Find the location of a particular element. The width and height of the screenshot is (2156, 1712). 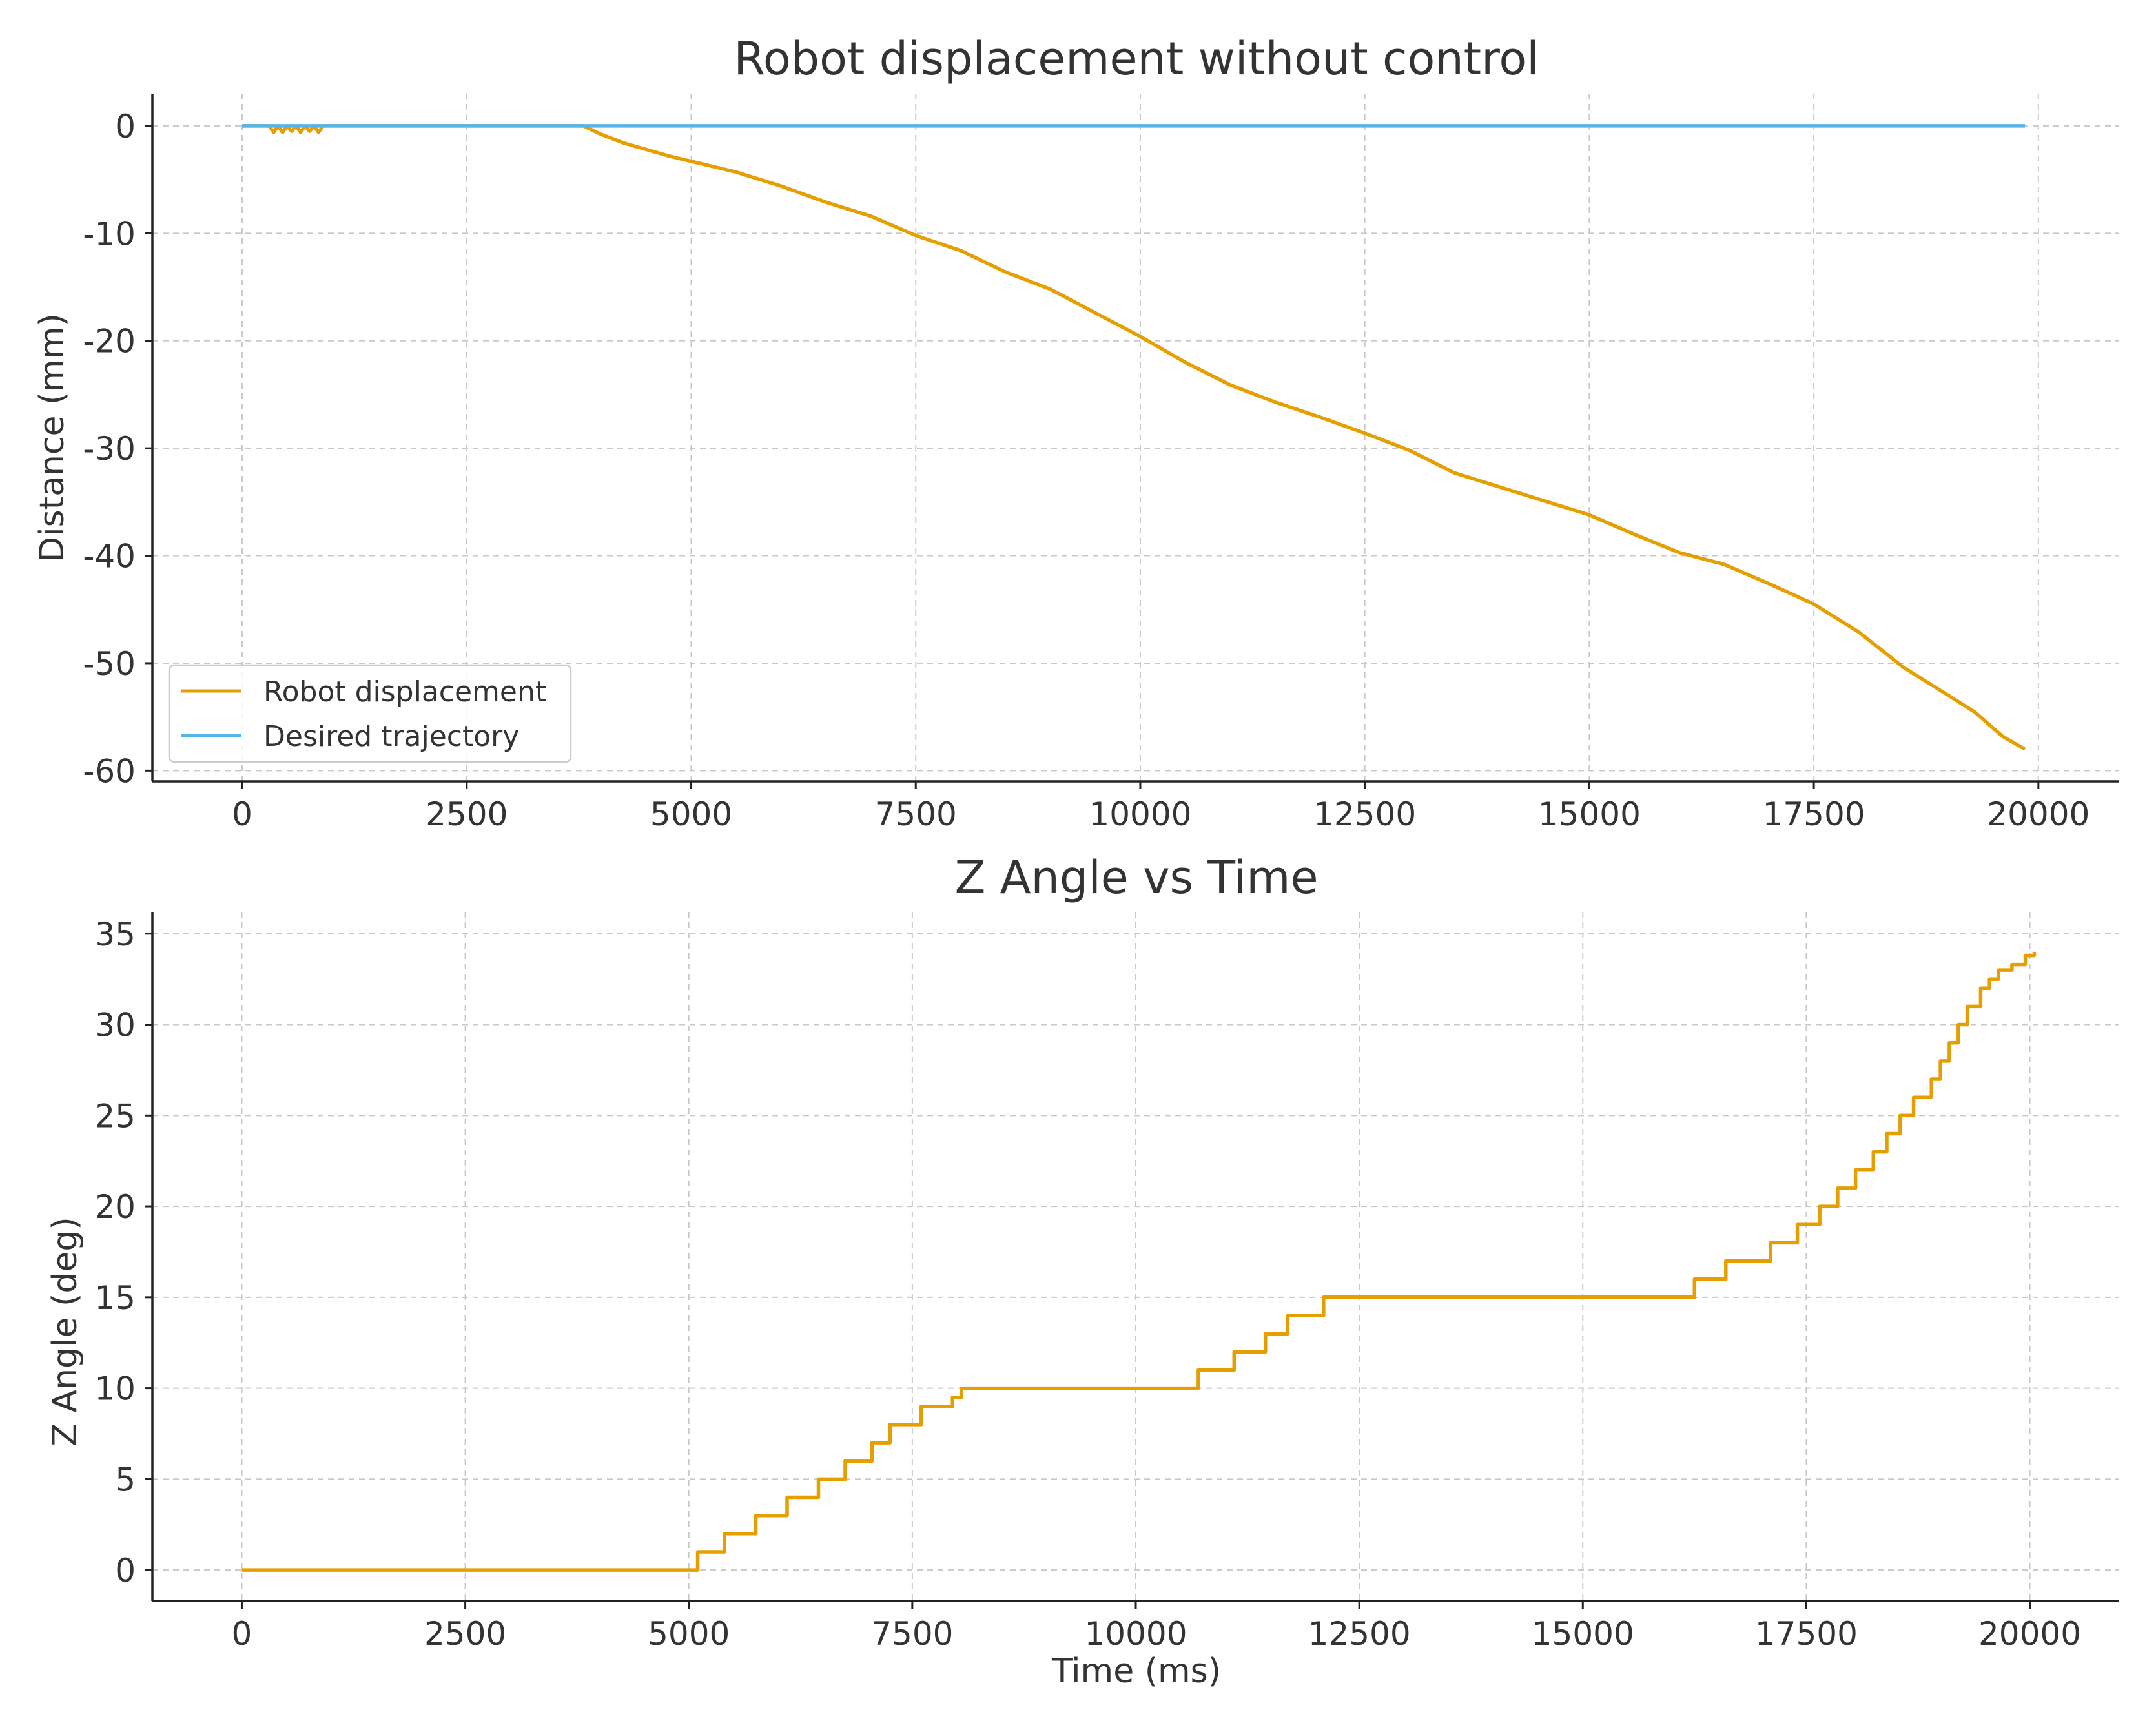

y-tick-label: 25 is located at coordinates (115, 1116).